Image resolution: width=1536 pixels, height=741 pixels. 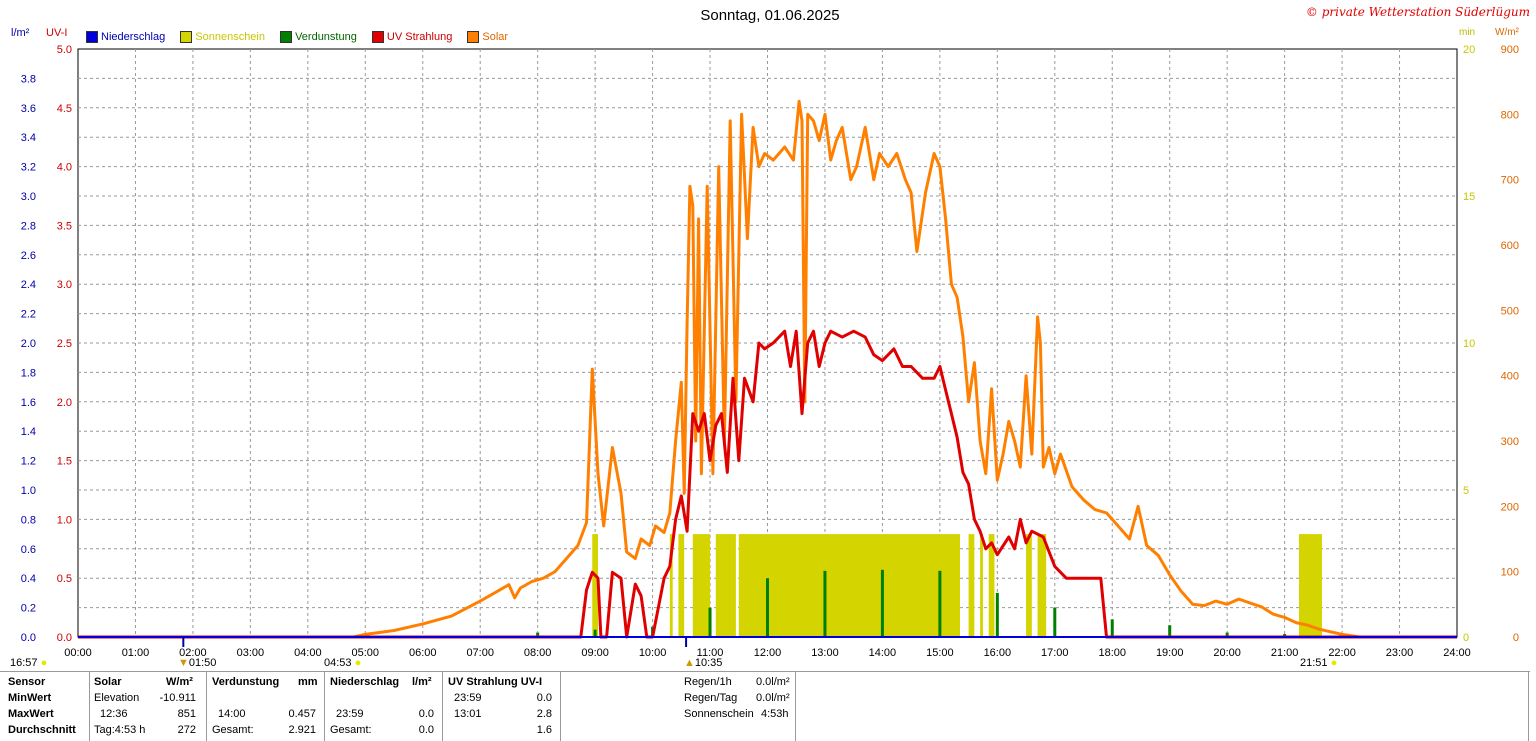 What do you see at coordinates (179, 682) in the screenshot?
I see `header-solar-unit: W/m²` at bounding box center [179, 682].